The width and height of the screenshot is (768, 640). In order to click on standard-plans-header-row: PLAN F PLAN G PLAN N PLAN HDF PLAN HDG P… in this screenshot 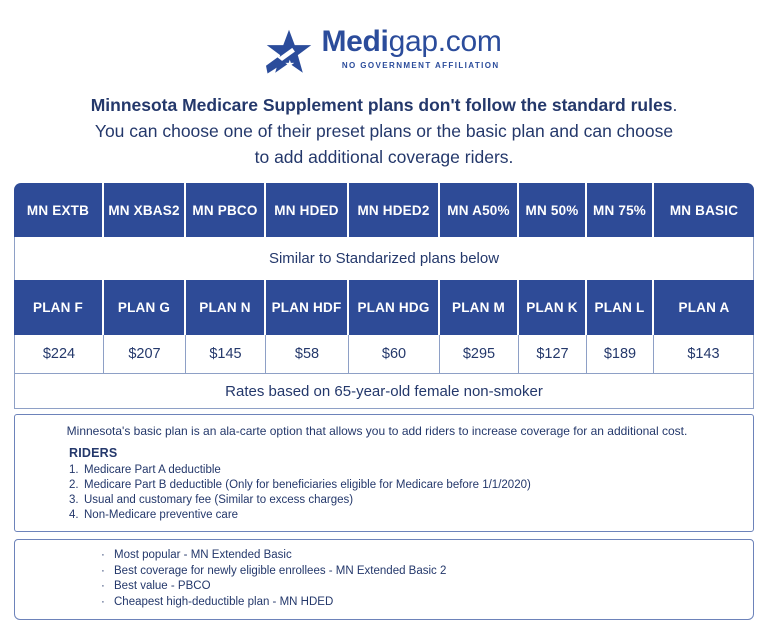, I will do `click(384, 307)`.